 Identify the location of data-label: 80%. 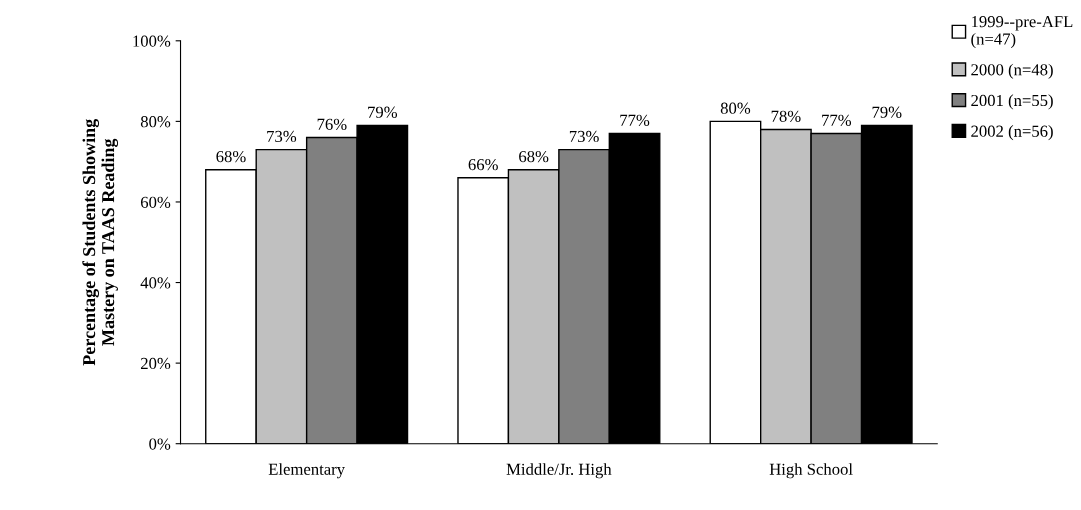
(735, 108).